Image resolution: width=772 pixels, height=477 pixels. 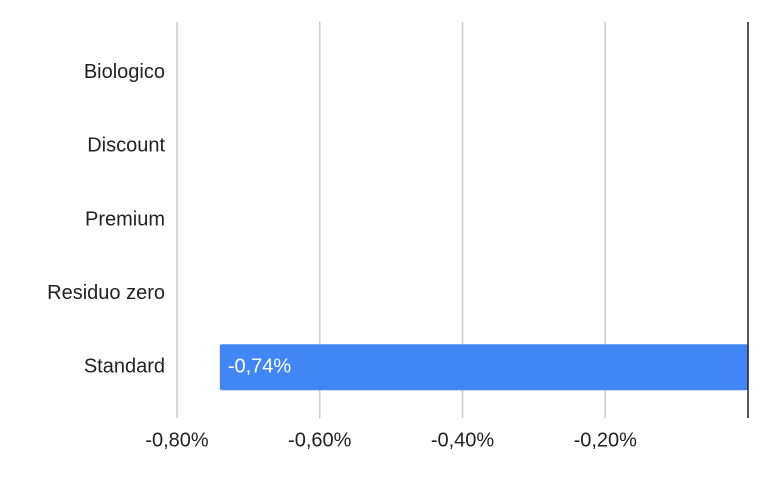 I want to click on data-label: -0,74%, so click(x=260, y=366).